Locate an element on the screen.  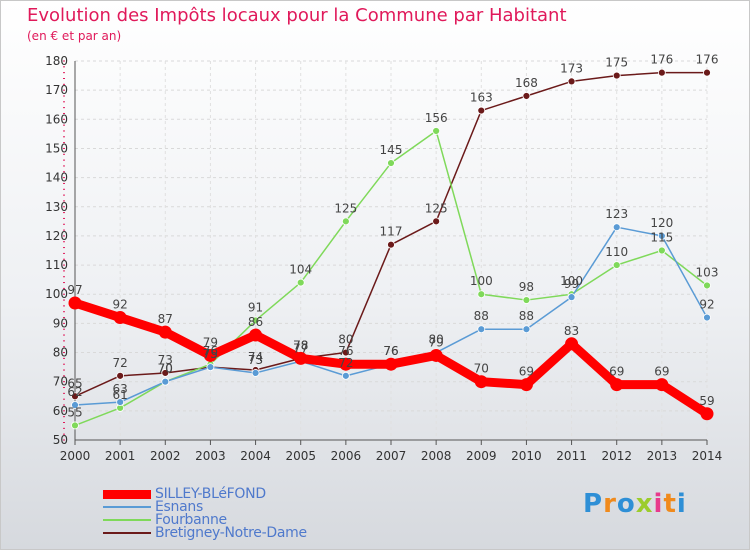
y-tick-label: 150 is located at coordinates (56, 148).